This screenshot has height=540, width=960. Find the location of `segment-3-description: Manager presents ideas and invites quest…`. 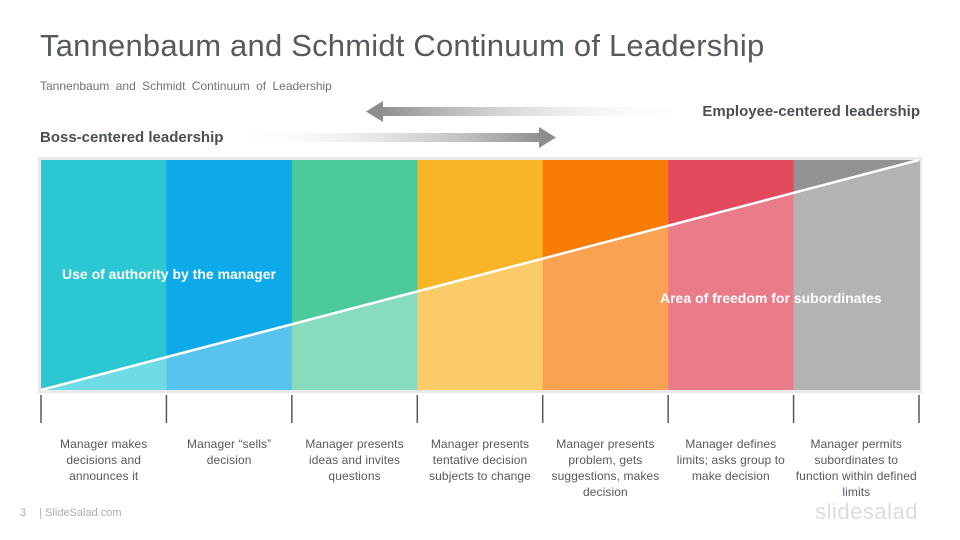

segment-3-description: Manager presents ideas and invites quest… is located at coordinates (354, 460).